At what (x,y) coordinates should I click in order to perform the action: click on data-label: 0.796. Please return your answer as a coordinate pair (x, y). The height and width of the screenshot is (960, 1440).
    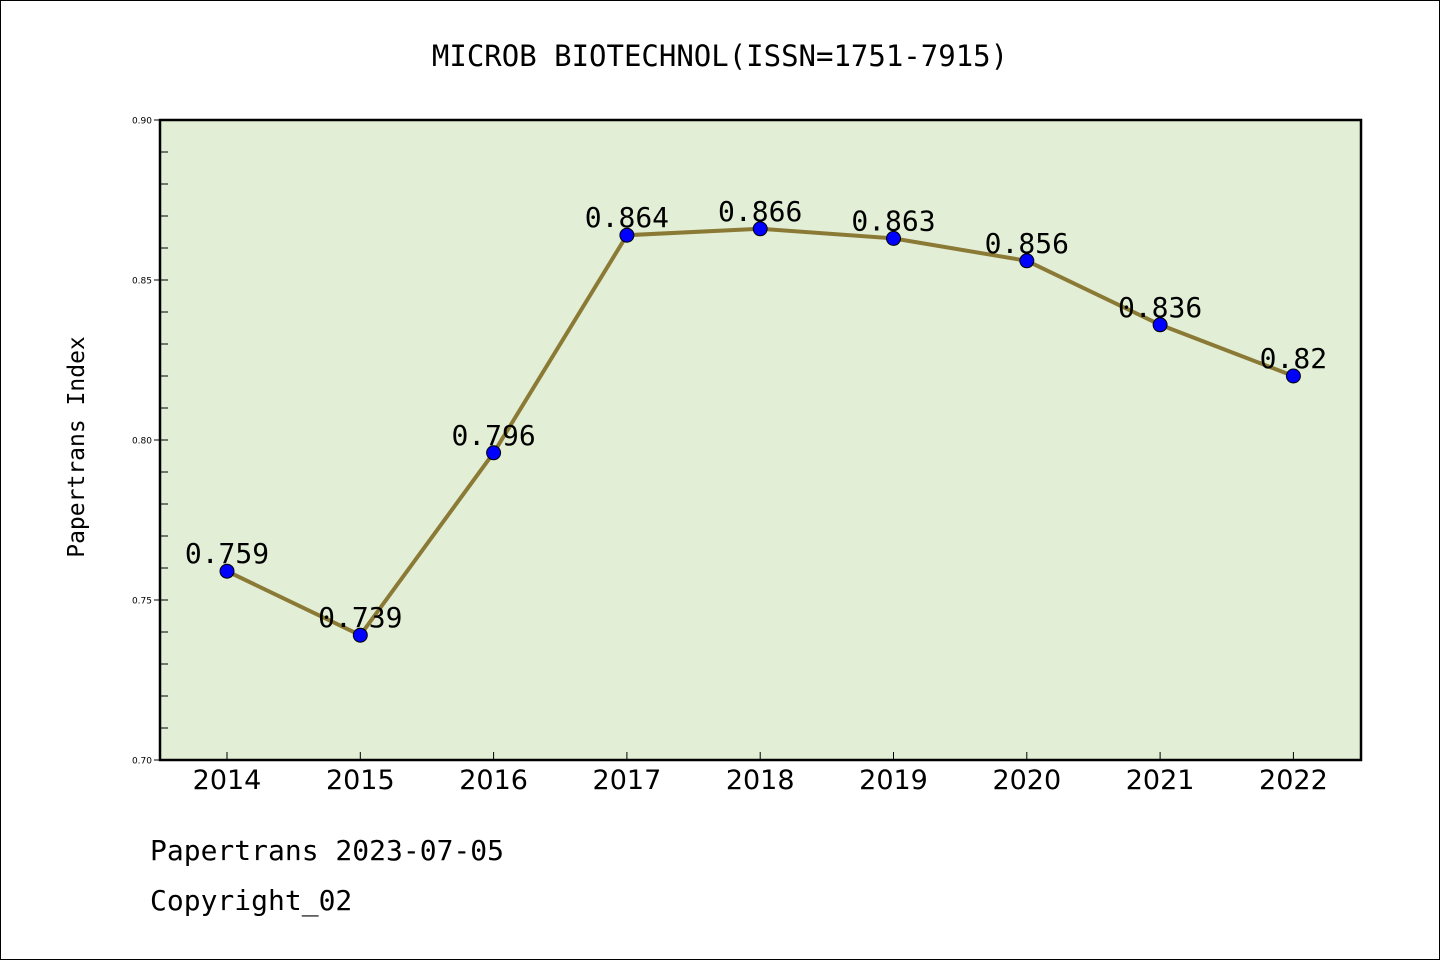
    Looking at the image, I should click on (493, 435).